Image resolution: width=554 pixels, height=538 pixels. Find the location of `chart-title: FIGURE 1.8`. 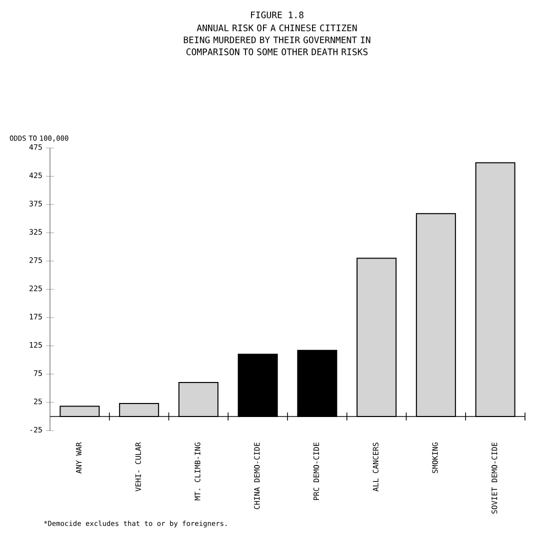

chart-title: FIGURE 1.8 is located at coordinates (277, 15).